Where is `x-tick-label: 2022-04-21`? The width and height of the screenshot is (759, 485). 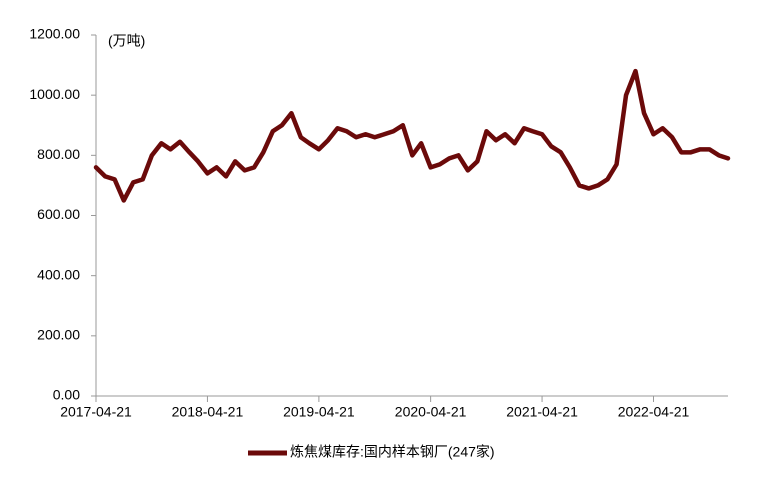
x-tick-label: 2022-04-21 is located at coordinates (654, 412).